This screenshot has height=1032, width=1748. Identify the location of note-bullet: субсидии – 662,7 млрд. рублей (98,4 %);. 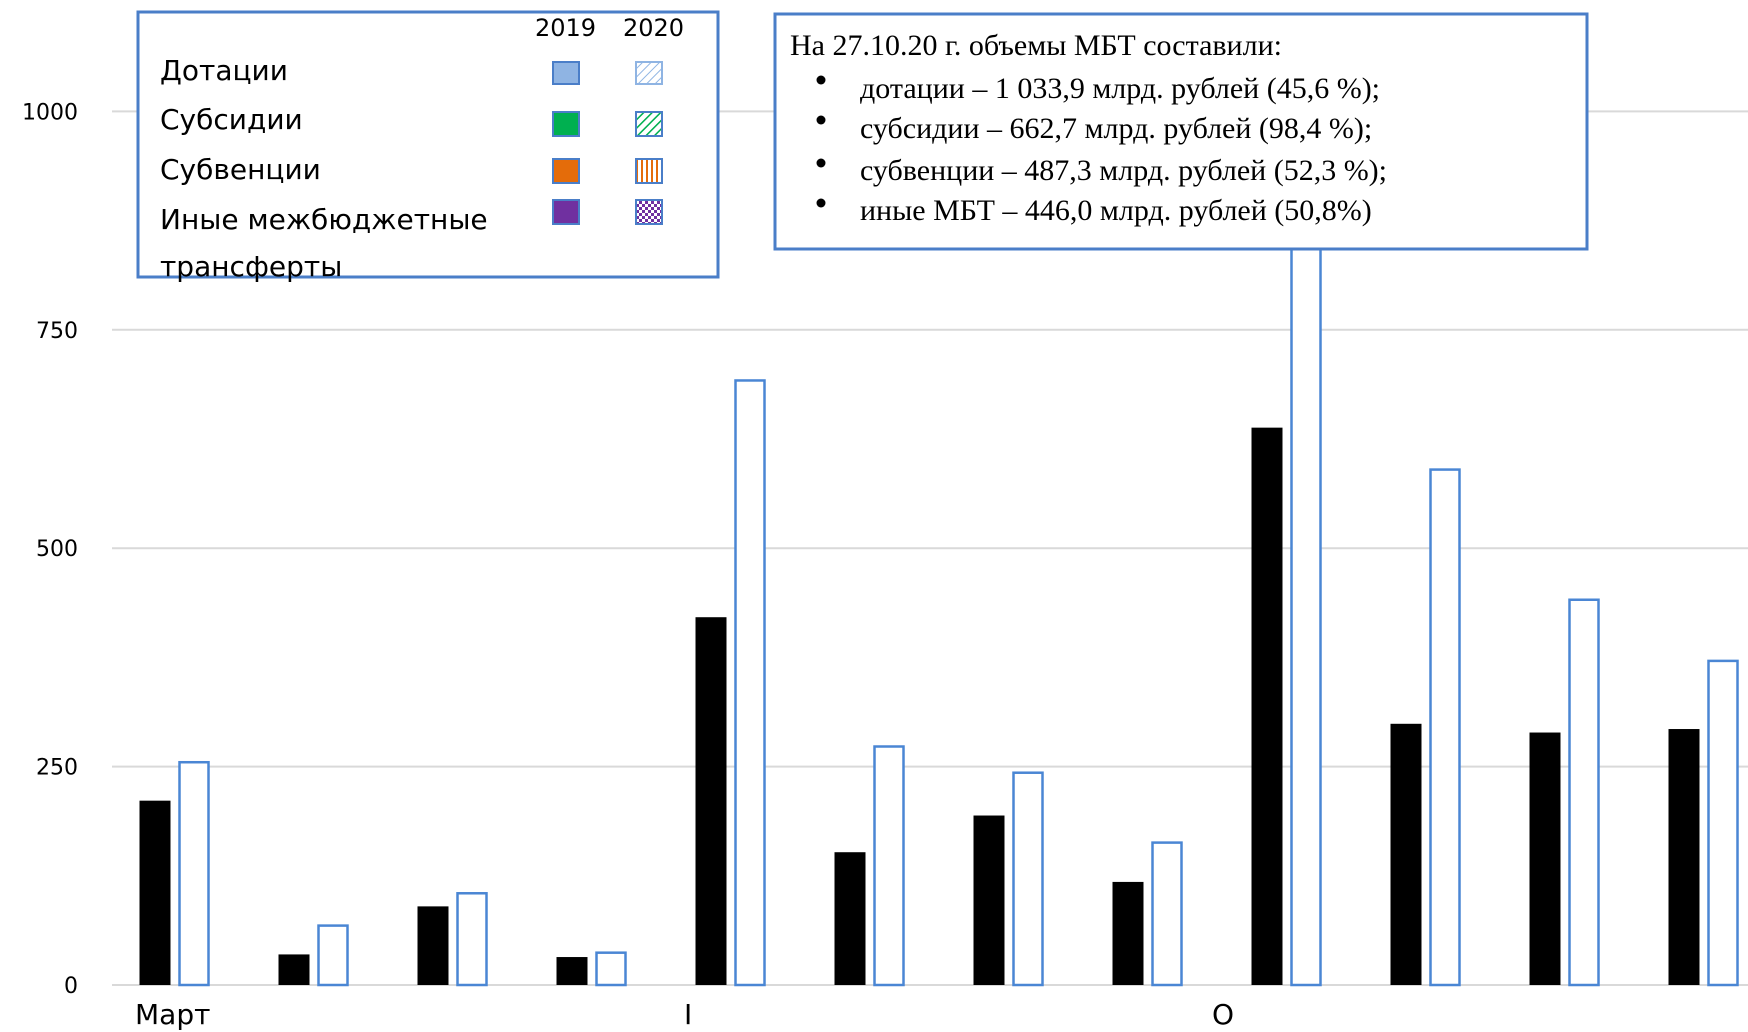
(1116, 128).